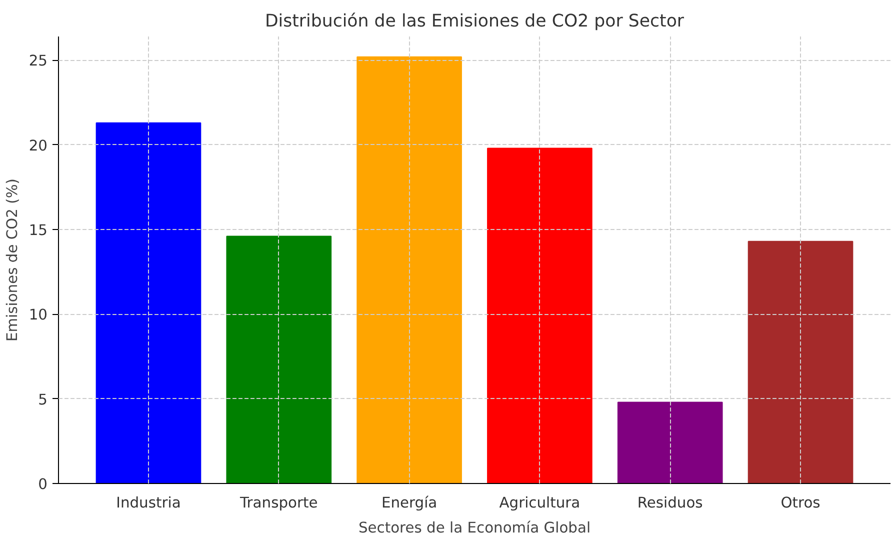  What do you see at coordinates (474, 22) in the screenshot?
I see `chart-title: Distribución de las Emisiones de CO2 por Sector` at bounding box center [474, 22].